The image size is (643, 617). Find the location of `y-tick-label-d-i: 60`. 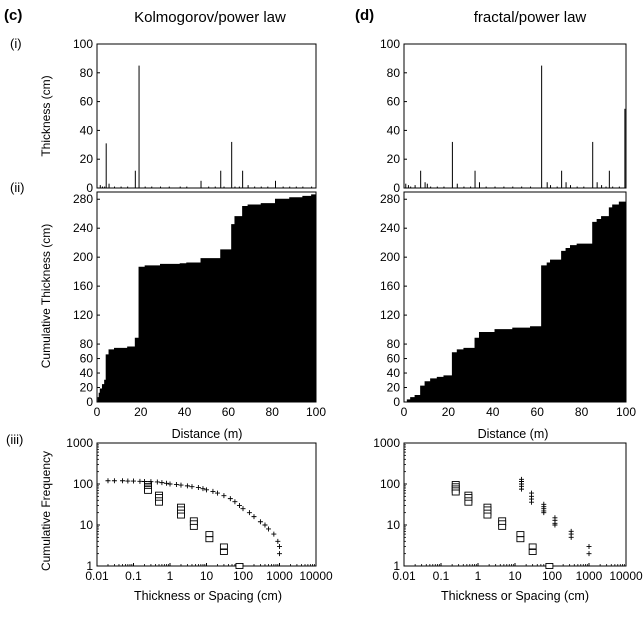

y-tick-label-d-i: 60 is located at coordinates (394, 102).